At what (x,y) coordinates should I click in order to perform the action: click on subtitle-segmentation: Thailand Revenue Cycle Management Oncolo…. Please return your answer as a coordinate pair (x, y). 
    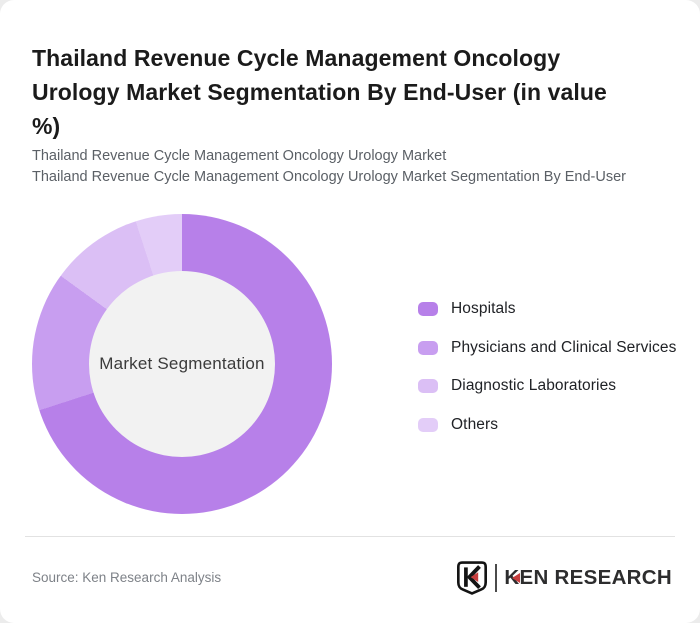
    Looking at the image, I should click on (329, 177).